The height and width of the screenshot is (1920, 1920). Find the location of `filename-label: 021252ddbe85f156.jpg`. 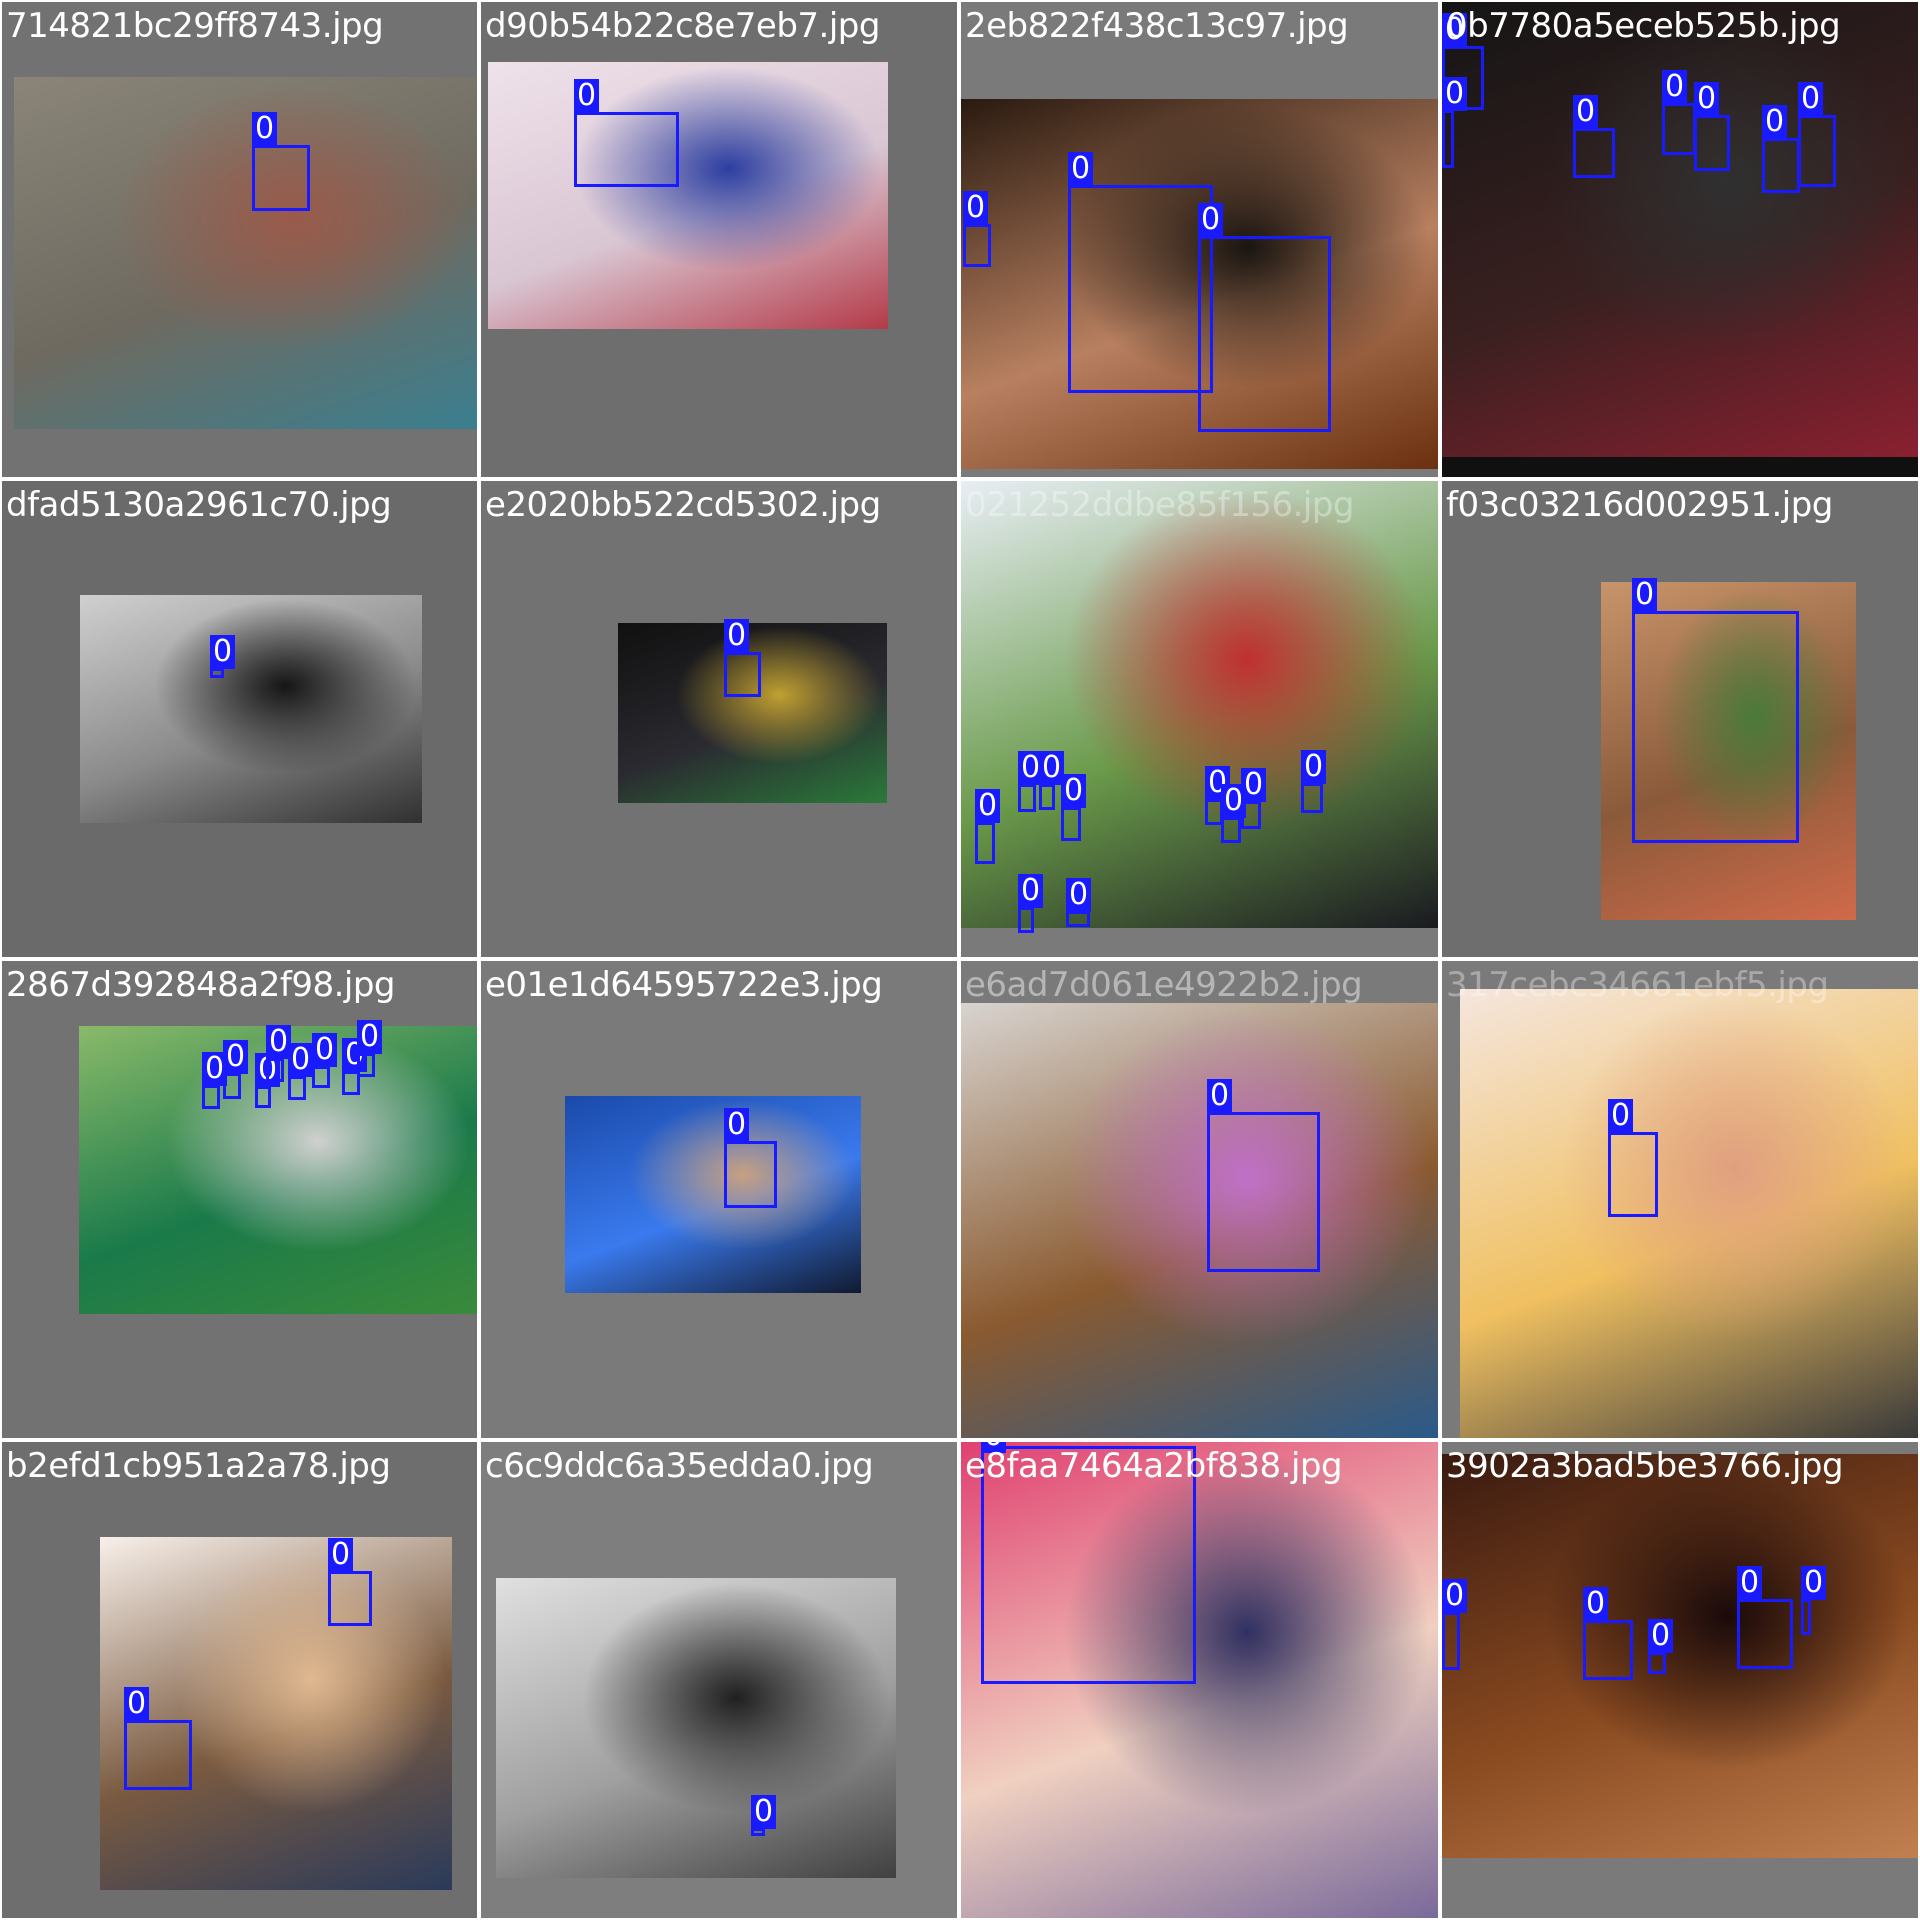

filename-label: 021252ddbe85f156.jpg is located at coordinates (1160, 505).